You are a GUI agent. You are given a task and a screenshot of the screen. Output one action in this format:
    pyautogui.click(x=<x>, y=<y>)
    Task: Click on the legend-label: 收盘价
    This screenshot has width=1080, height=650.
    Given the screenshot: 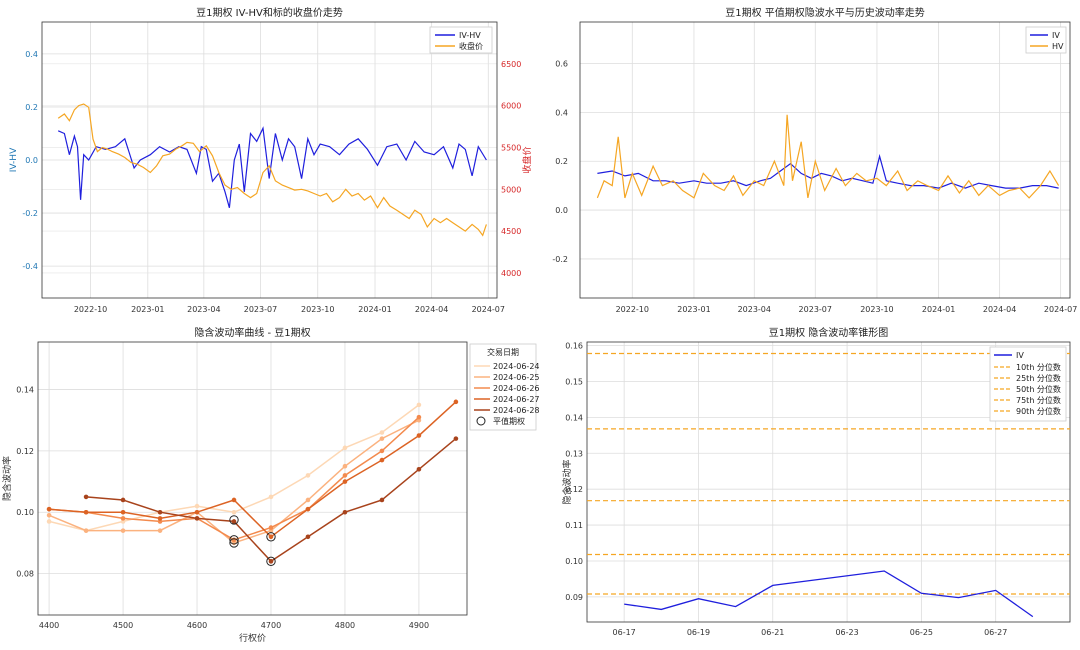 What is the action you would take?
    pyautogui.click(x=471, y=46)
    